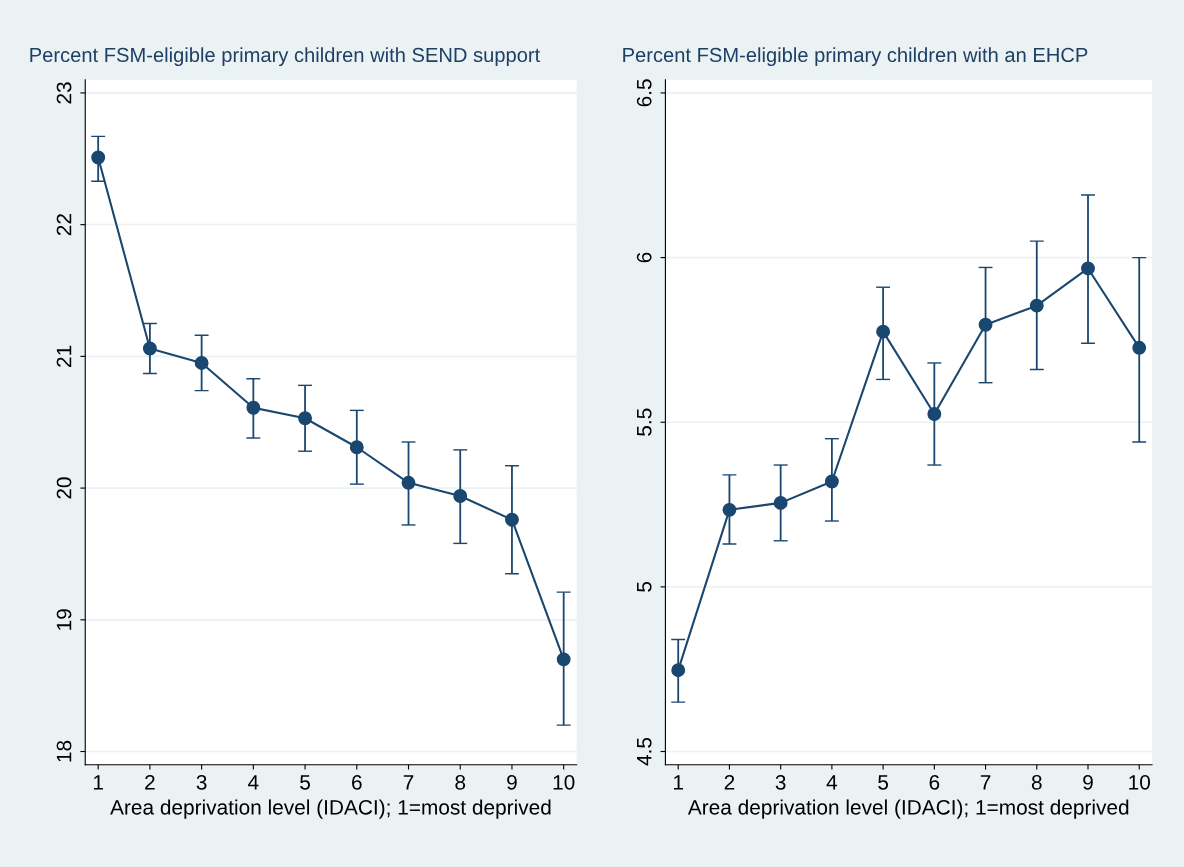  Describe the element at coordinates (644, 751) in the screenshot. I see `y-tick-label: 4.5` at that location.